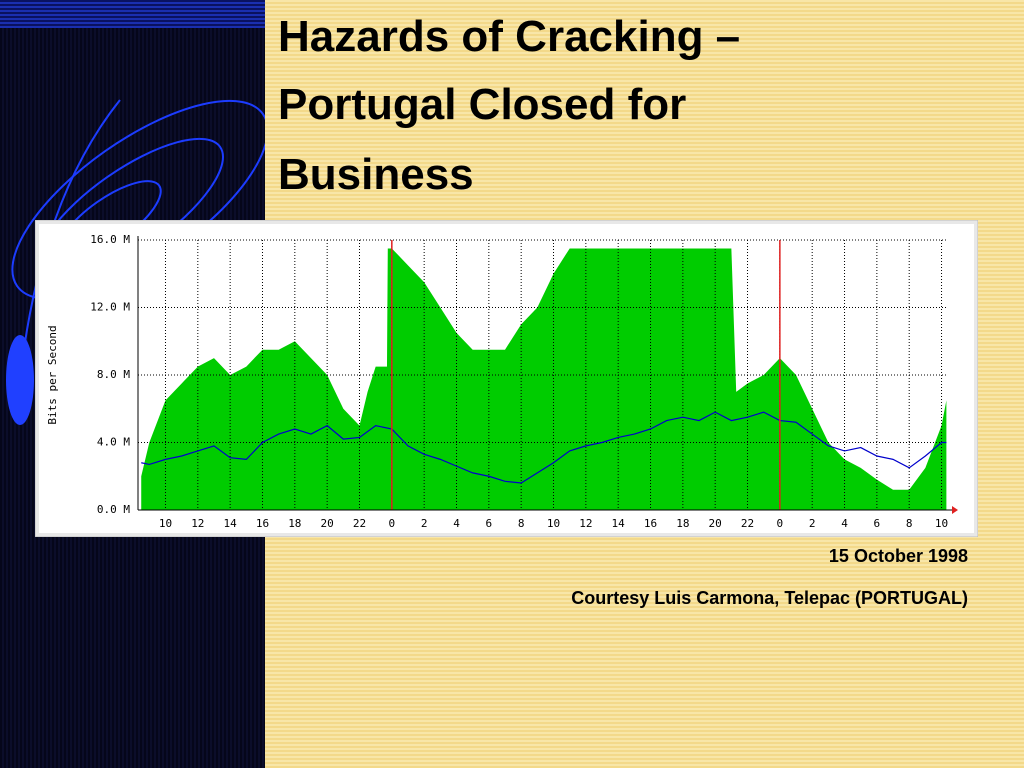 This screenshot has height=768, width=1024. What do you see at coordinates (132, 14) in the screenshot?
I see `top-stripe` at bounding box center [132, 14].